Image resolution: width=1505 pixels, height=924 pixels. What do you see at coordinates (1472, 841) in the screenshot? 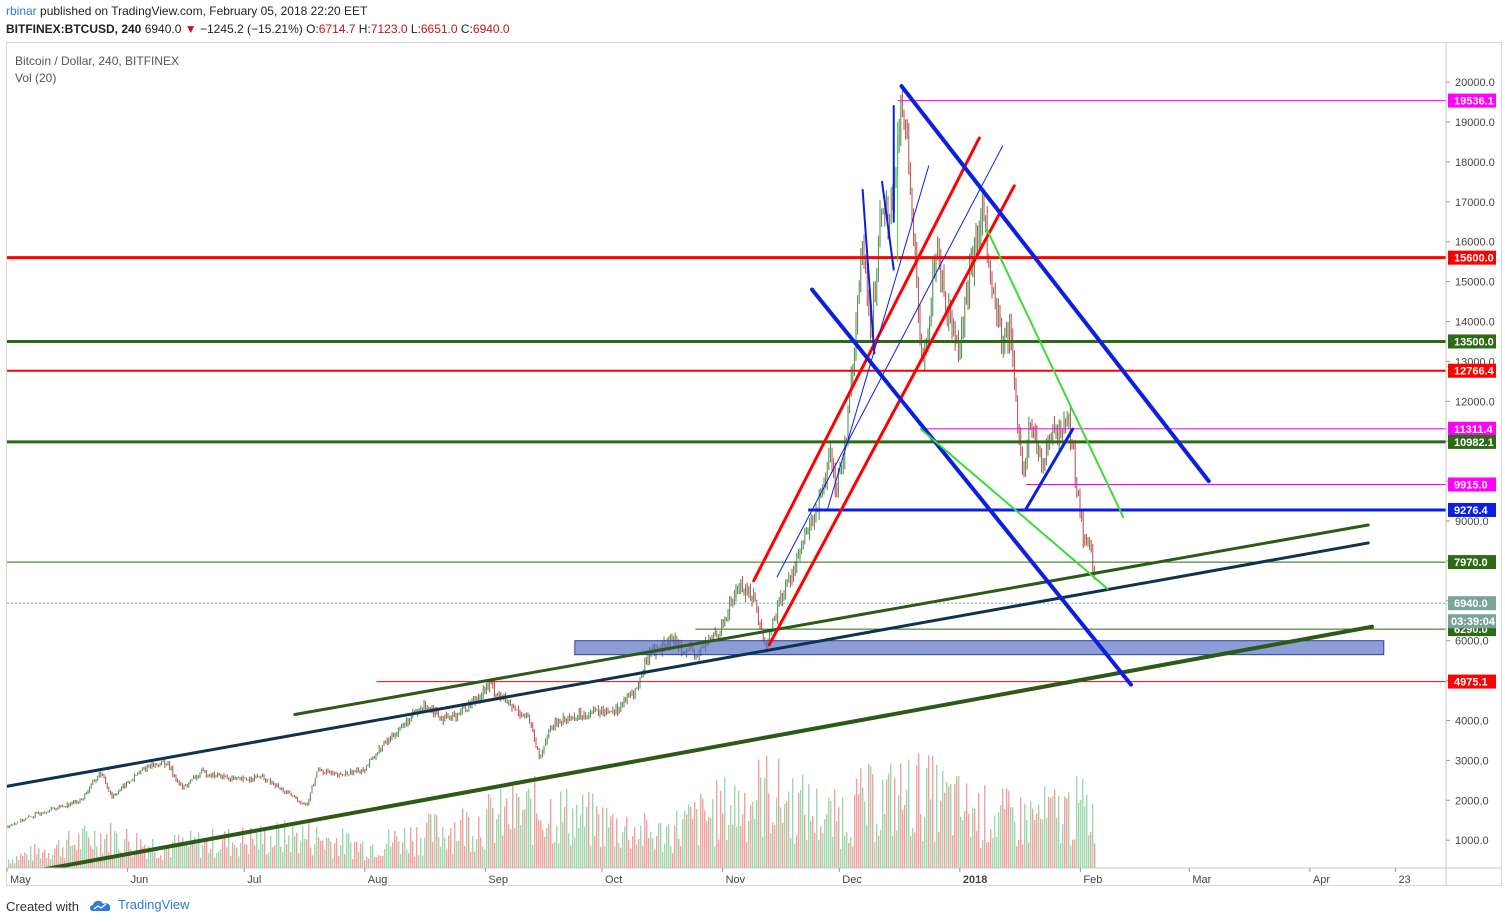
I see `price-tick-label: 1000.0` at bounding box center [1472, 841].